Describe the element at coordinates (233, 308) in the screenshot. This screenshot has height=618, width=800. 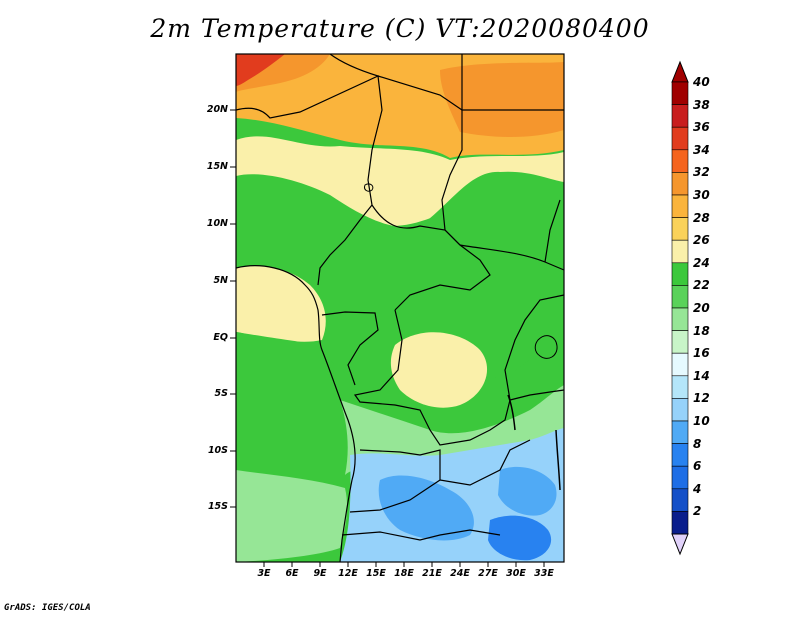
I see `lat-ticks` at that location.